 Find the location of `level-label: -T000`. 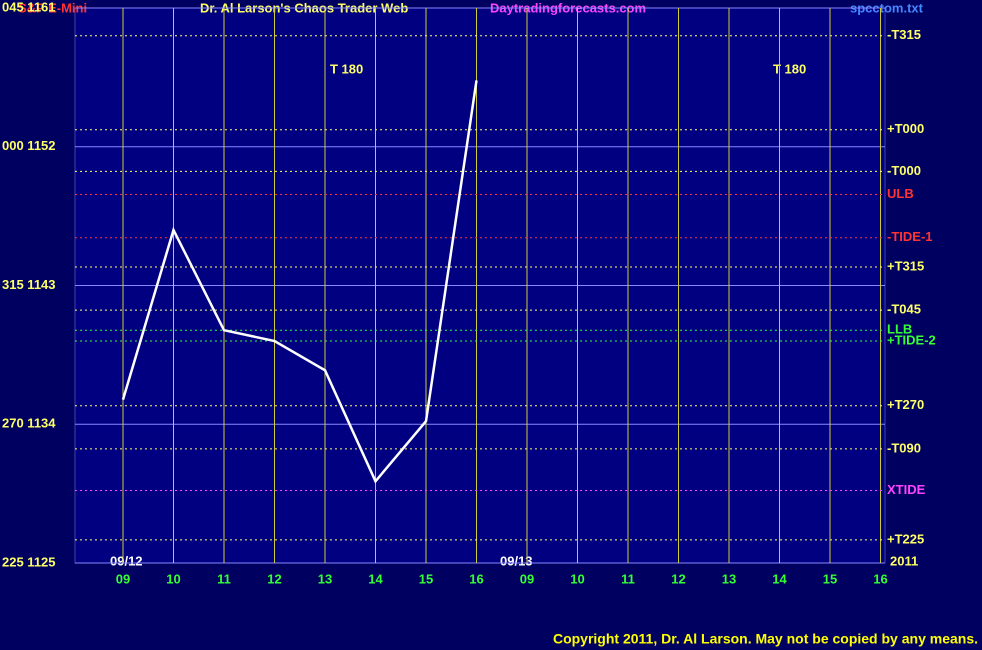

level-label: -T000 is located at coordinates (904, 170).